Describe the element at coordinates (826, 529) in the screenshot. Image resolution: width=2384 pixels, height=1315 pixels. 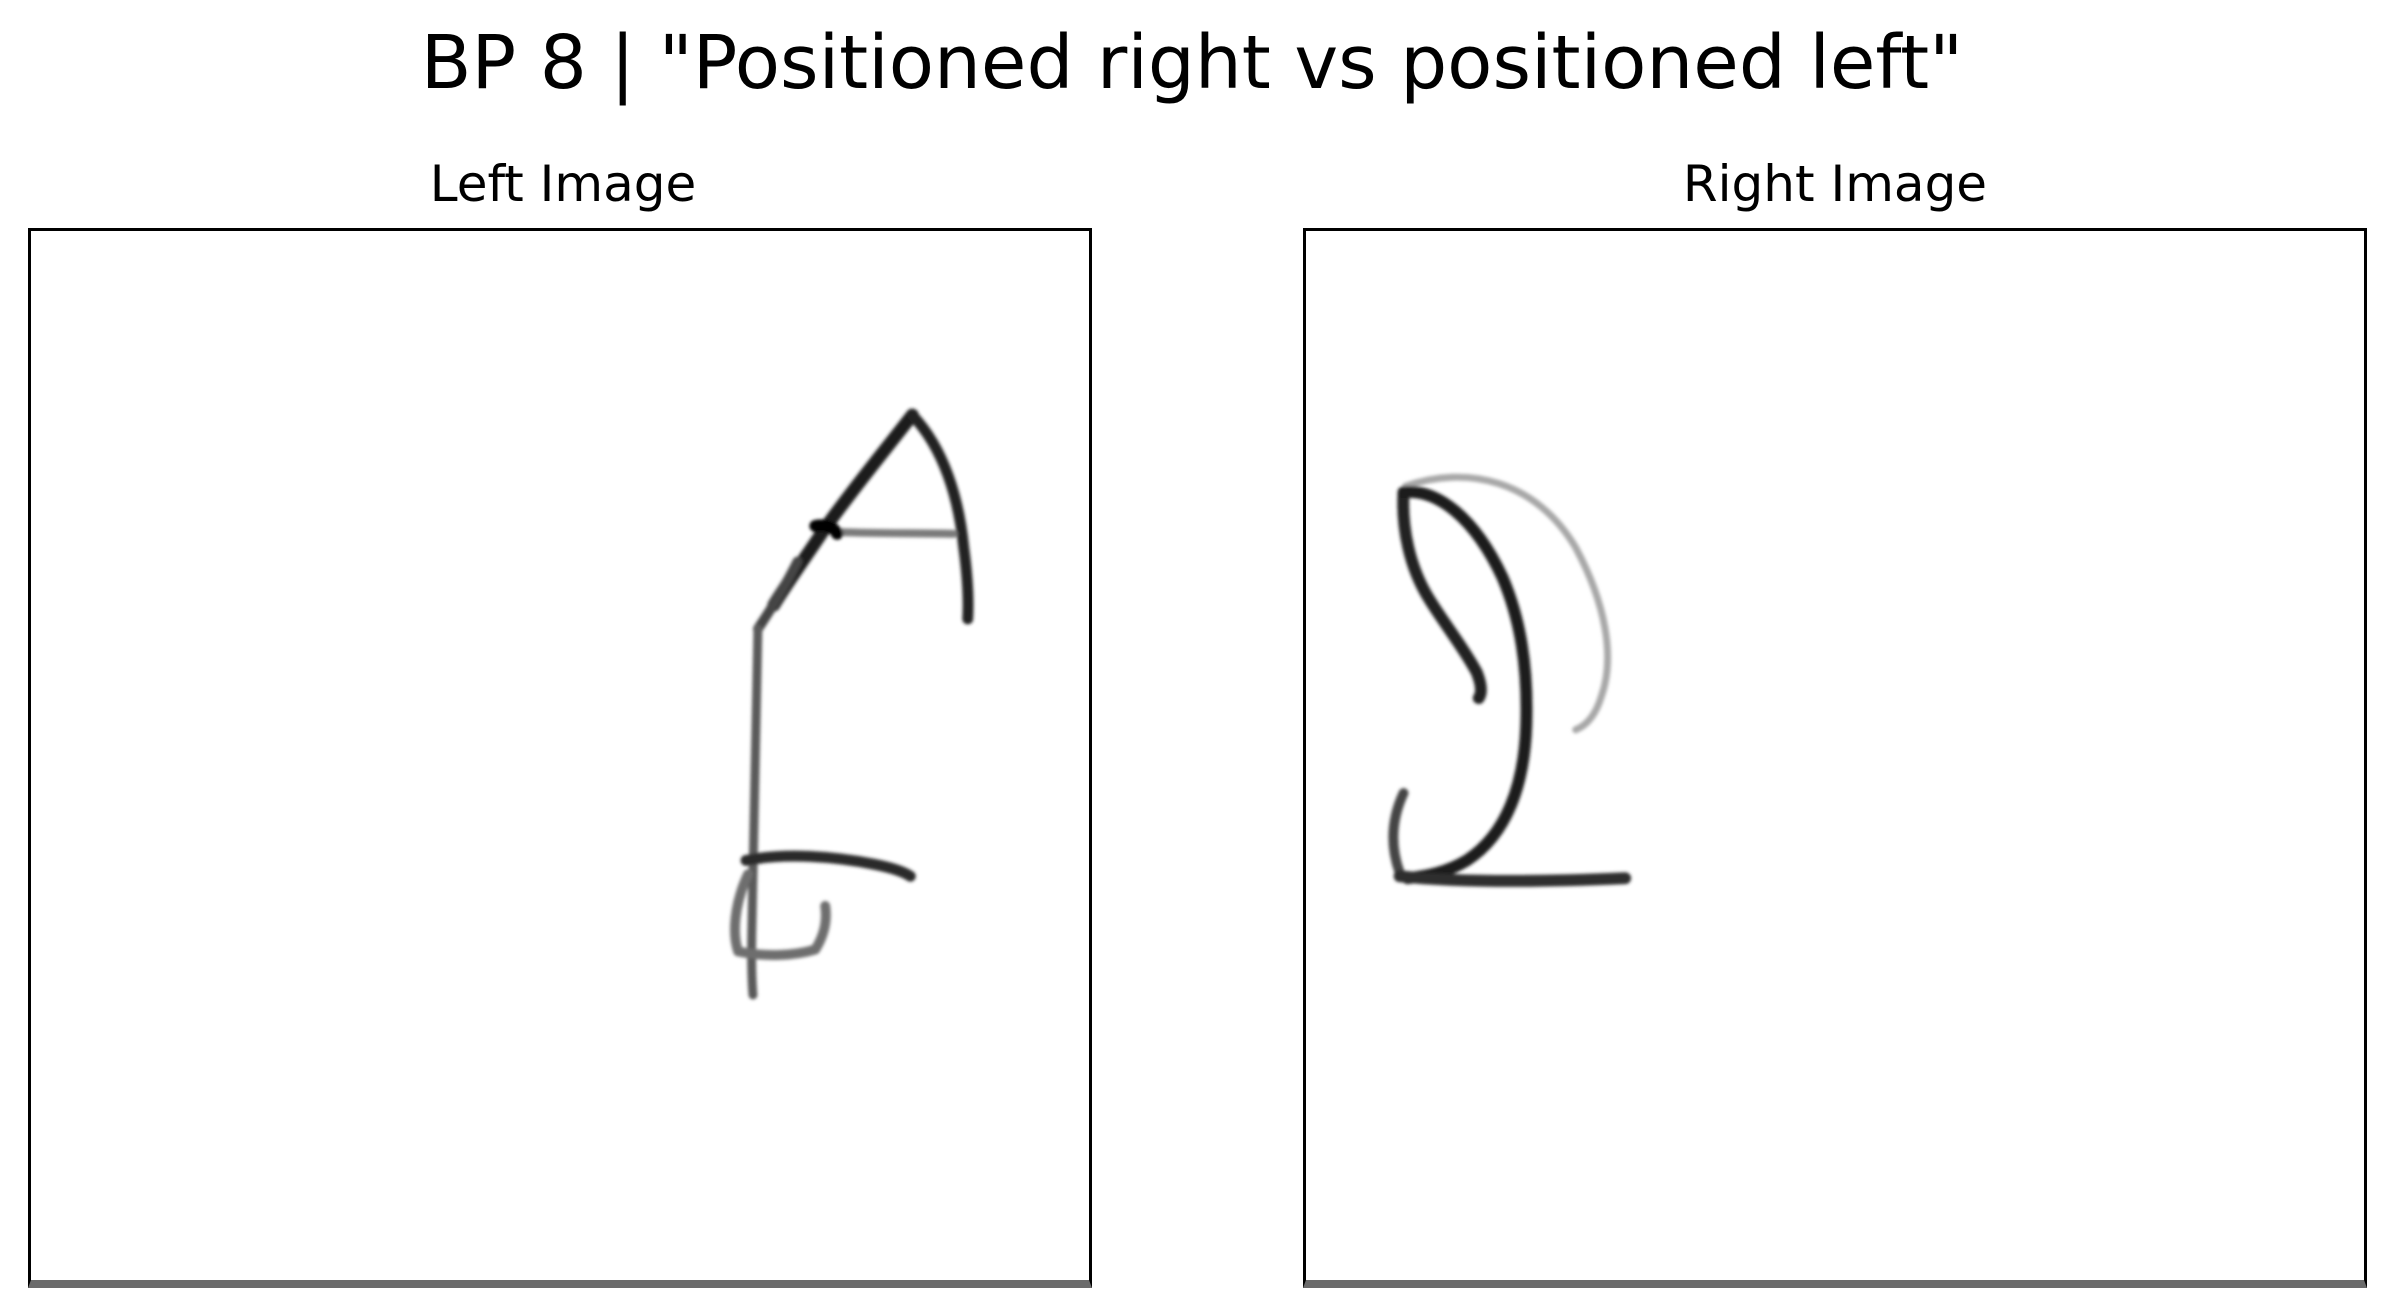
I see `glyph-stroke-knot` at that location.